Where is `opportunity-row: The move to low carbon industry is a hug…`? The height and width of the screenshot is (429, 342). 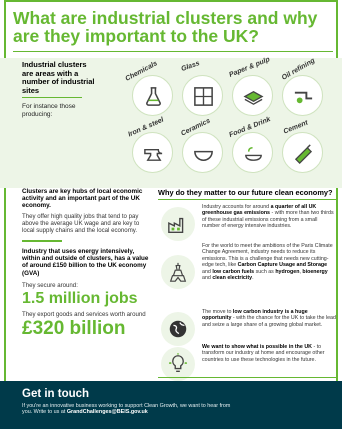
opportunity-row: The move to low carbon industry is a hug… is located at coordinates (248, 329).